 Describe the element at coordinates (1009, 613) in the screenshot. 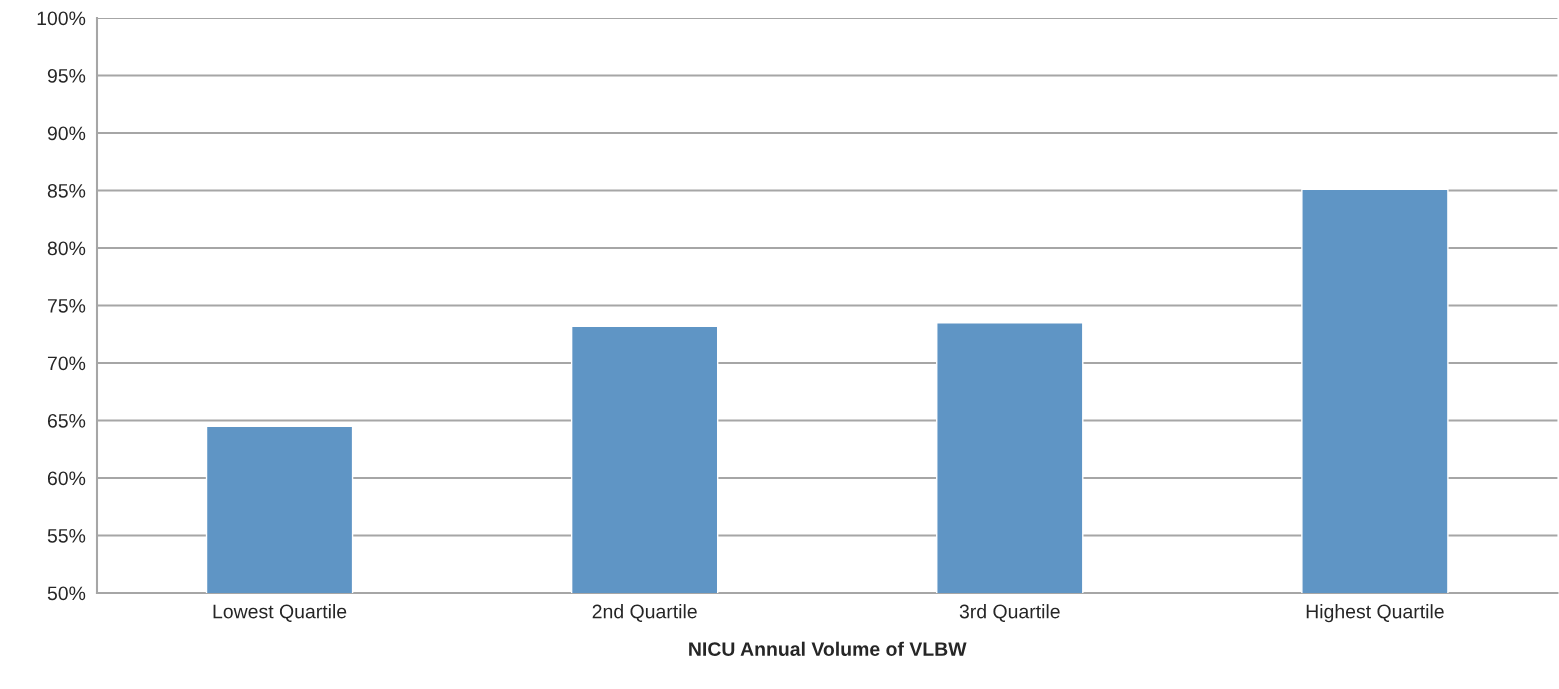

I see `x-tick-label: 3rd Quartile` at that location.